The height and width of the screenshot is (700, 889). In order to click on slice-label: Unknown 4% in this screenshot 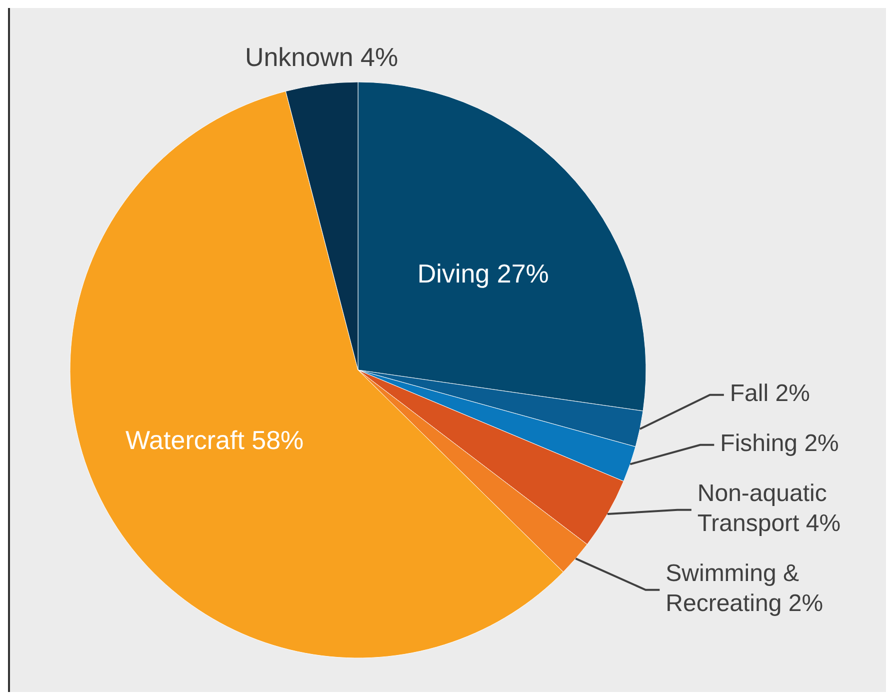, I will do `click(321, 57)`.